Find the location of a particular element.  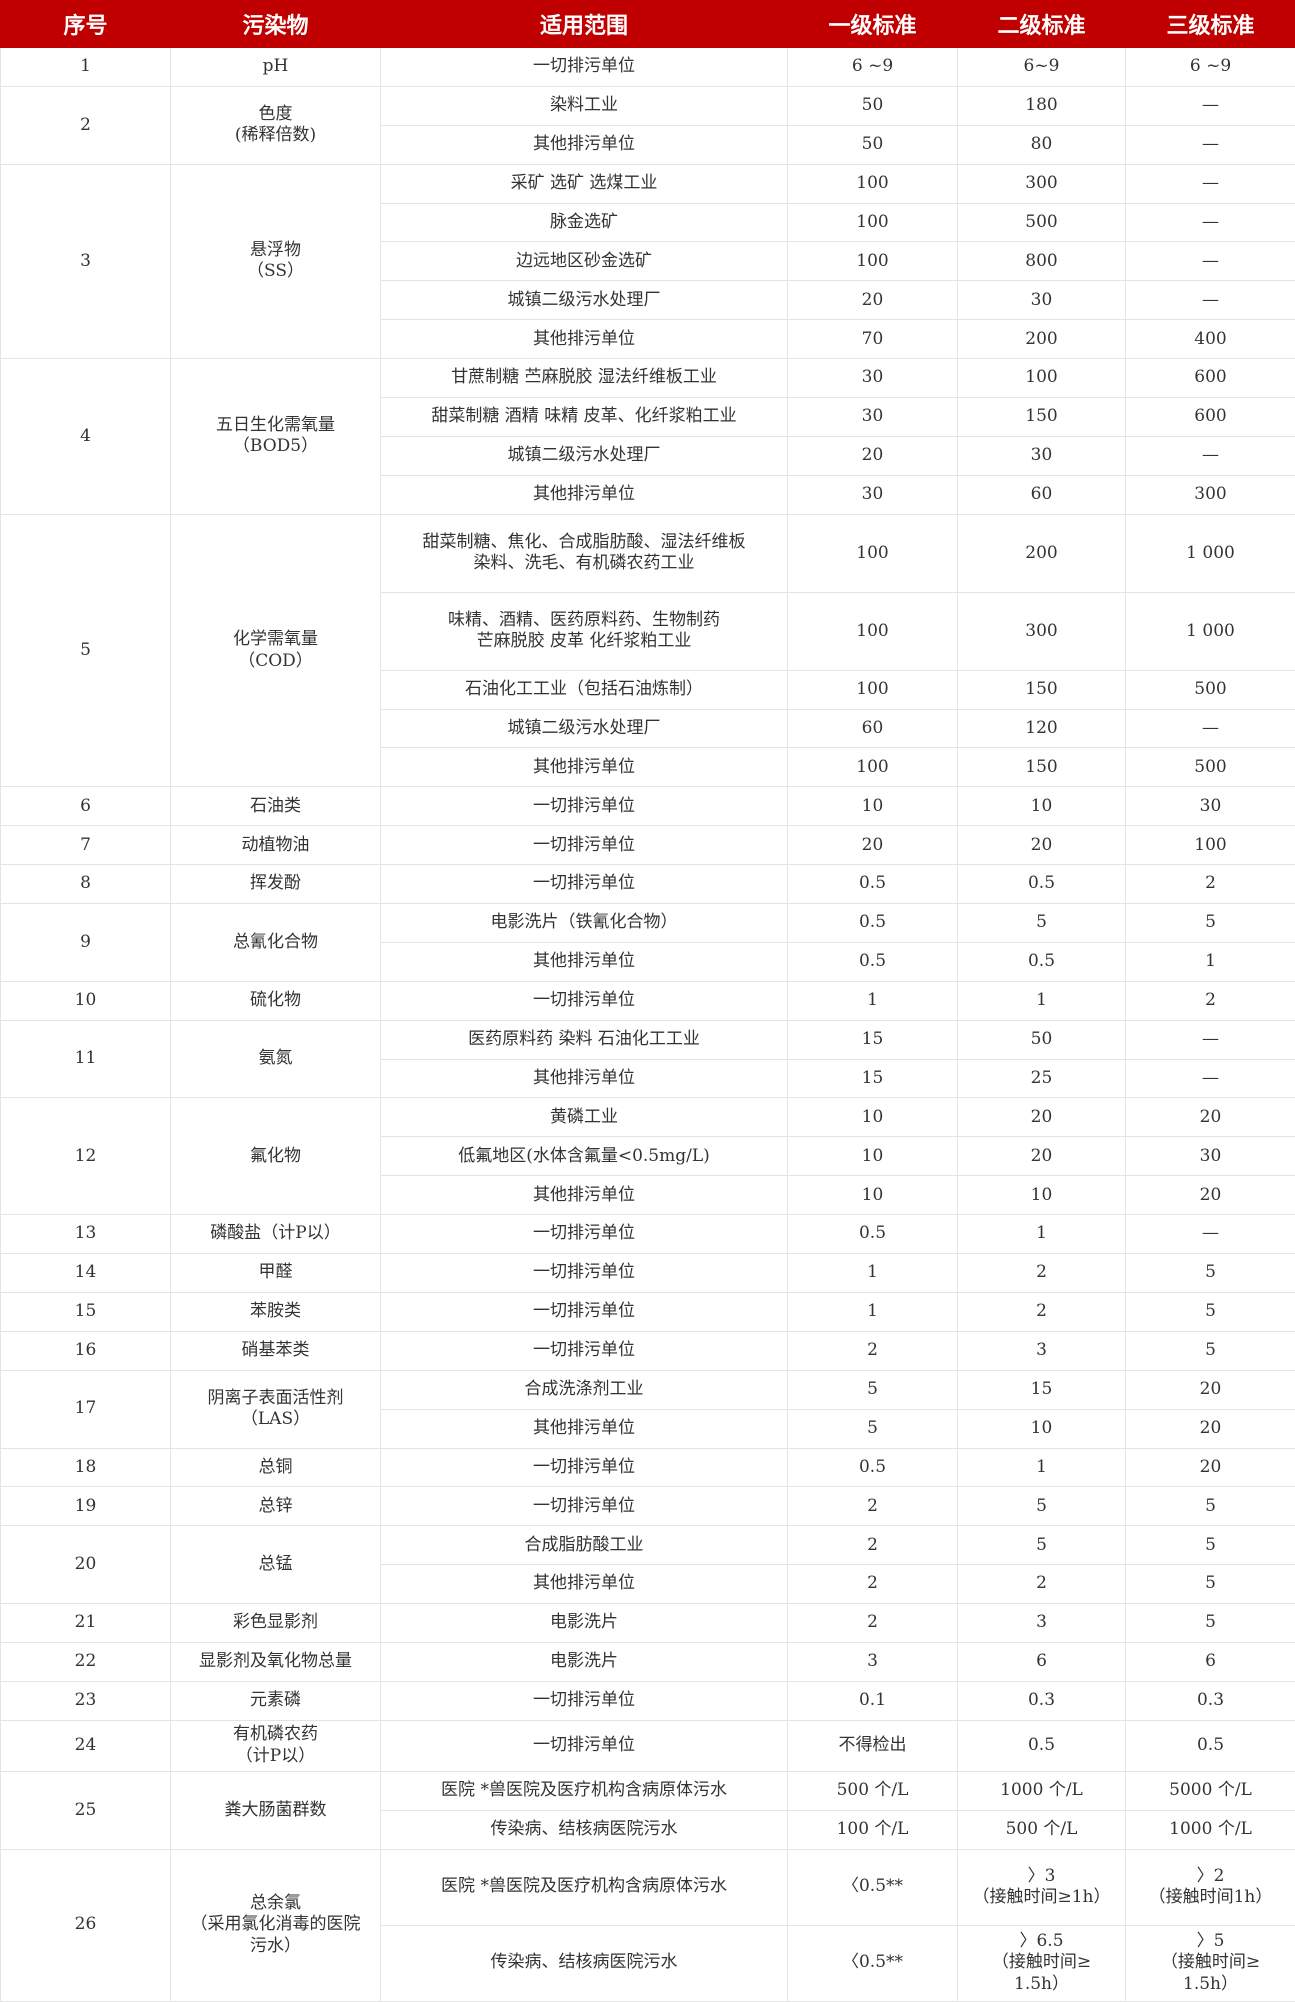

pollutant-name: 总铜 is located at coordinates (276, 1467).